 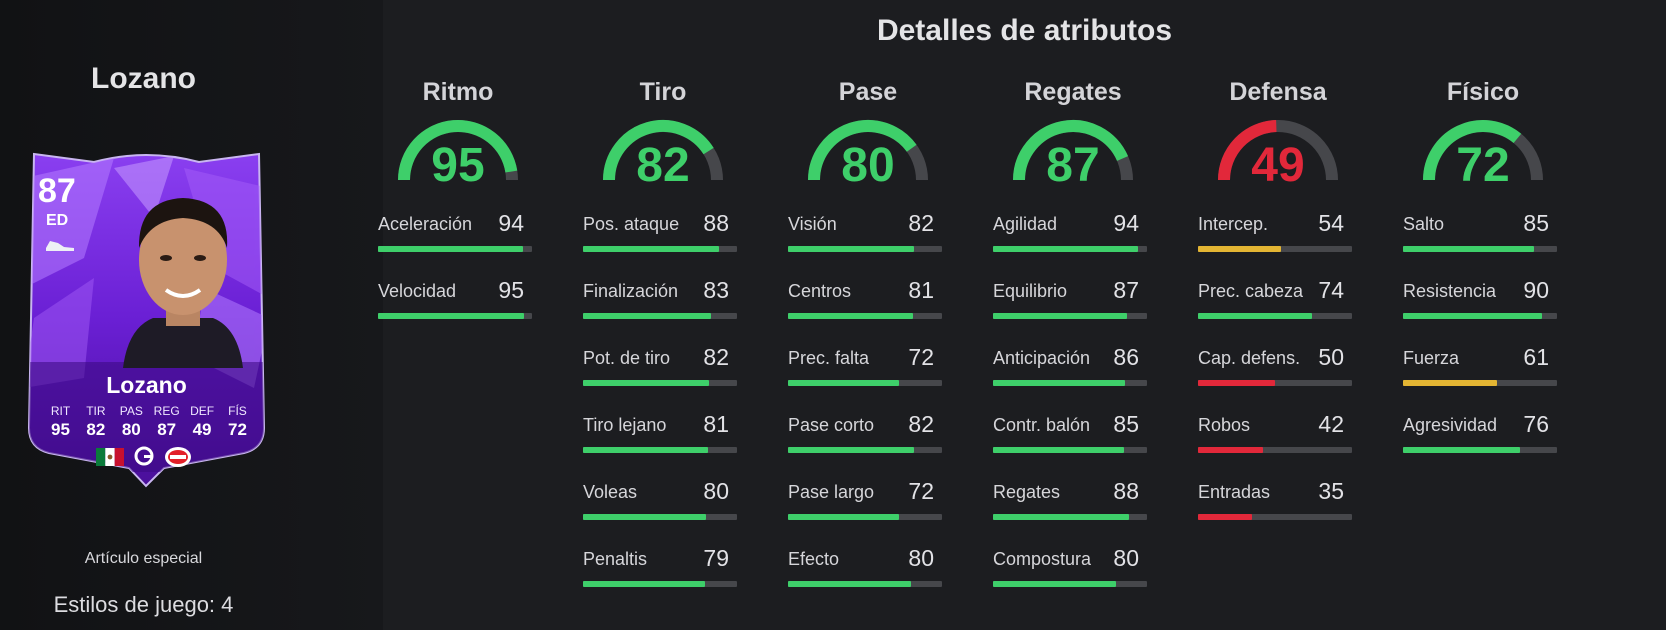 I want to click on attribute-label: Voleas, so click(x=610, y=492).